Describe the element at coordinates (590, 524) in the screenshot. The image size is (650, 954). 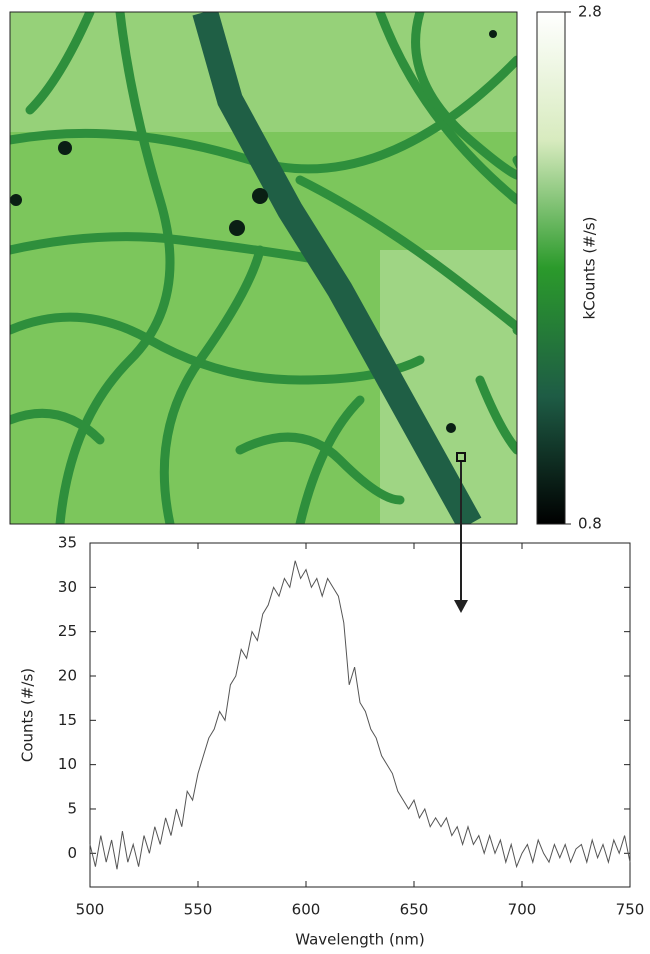
I see `colorbar-tick-label: 0.8` at that location.